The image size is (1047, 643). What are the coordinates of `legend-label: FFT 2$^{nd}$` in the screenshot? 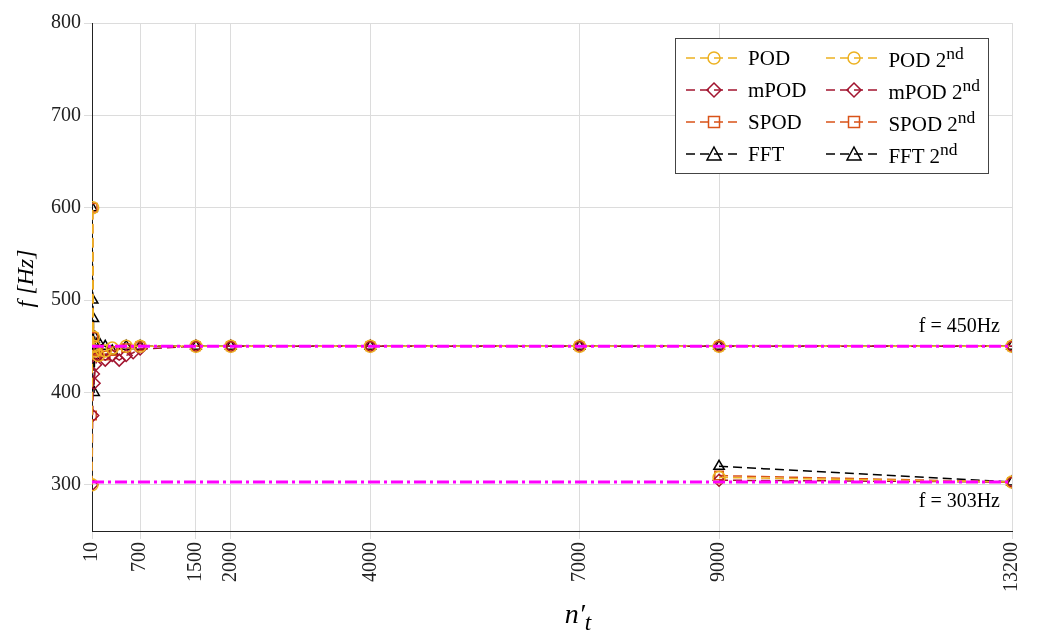 It's located at (923, 154).